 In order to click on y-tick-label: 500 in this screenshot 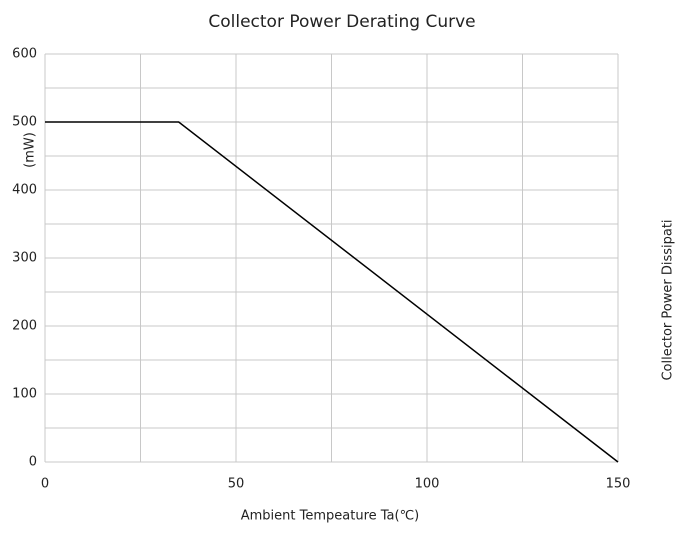, I will do `click(24, 122)`.